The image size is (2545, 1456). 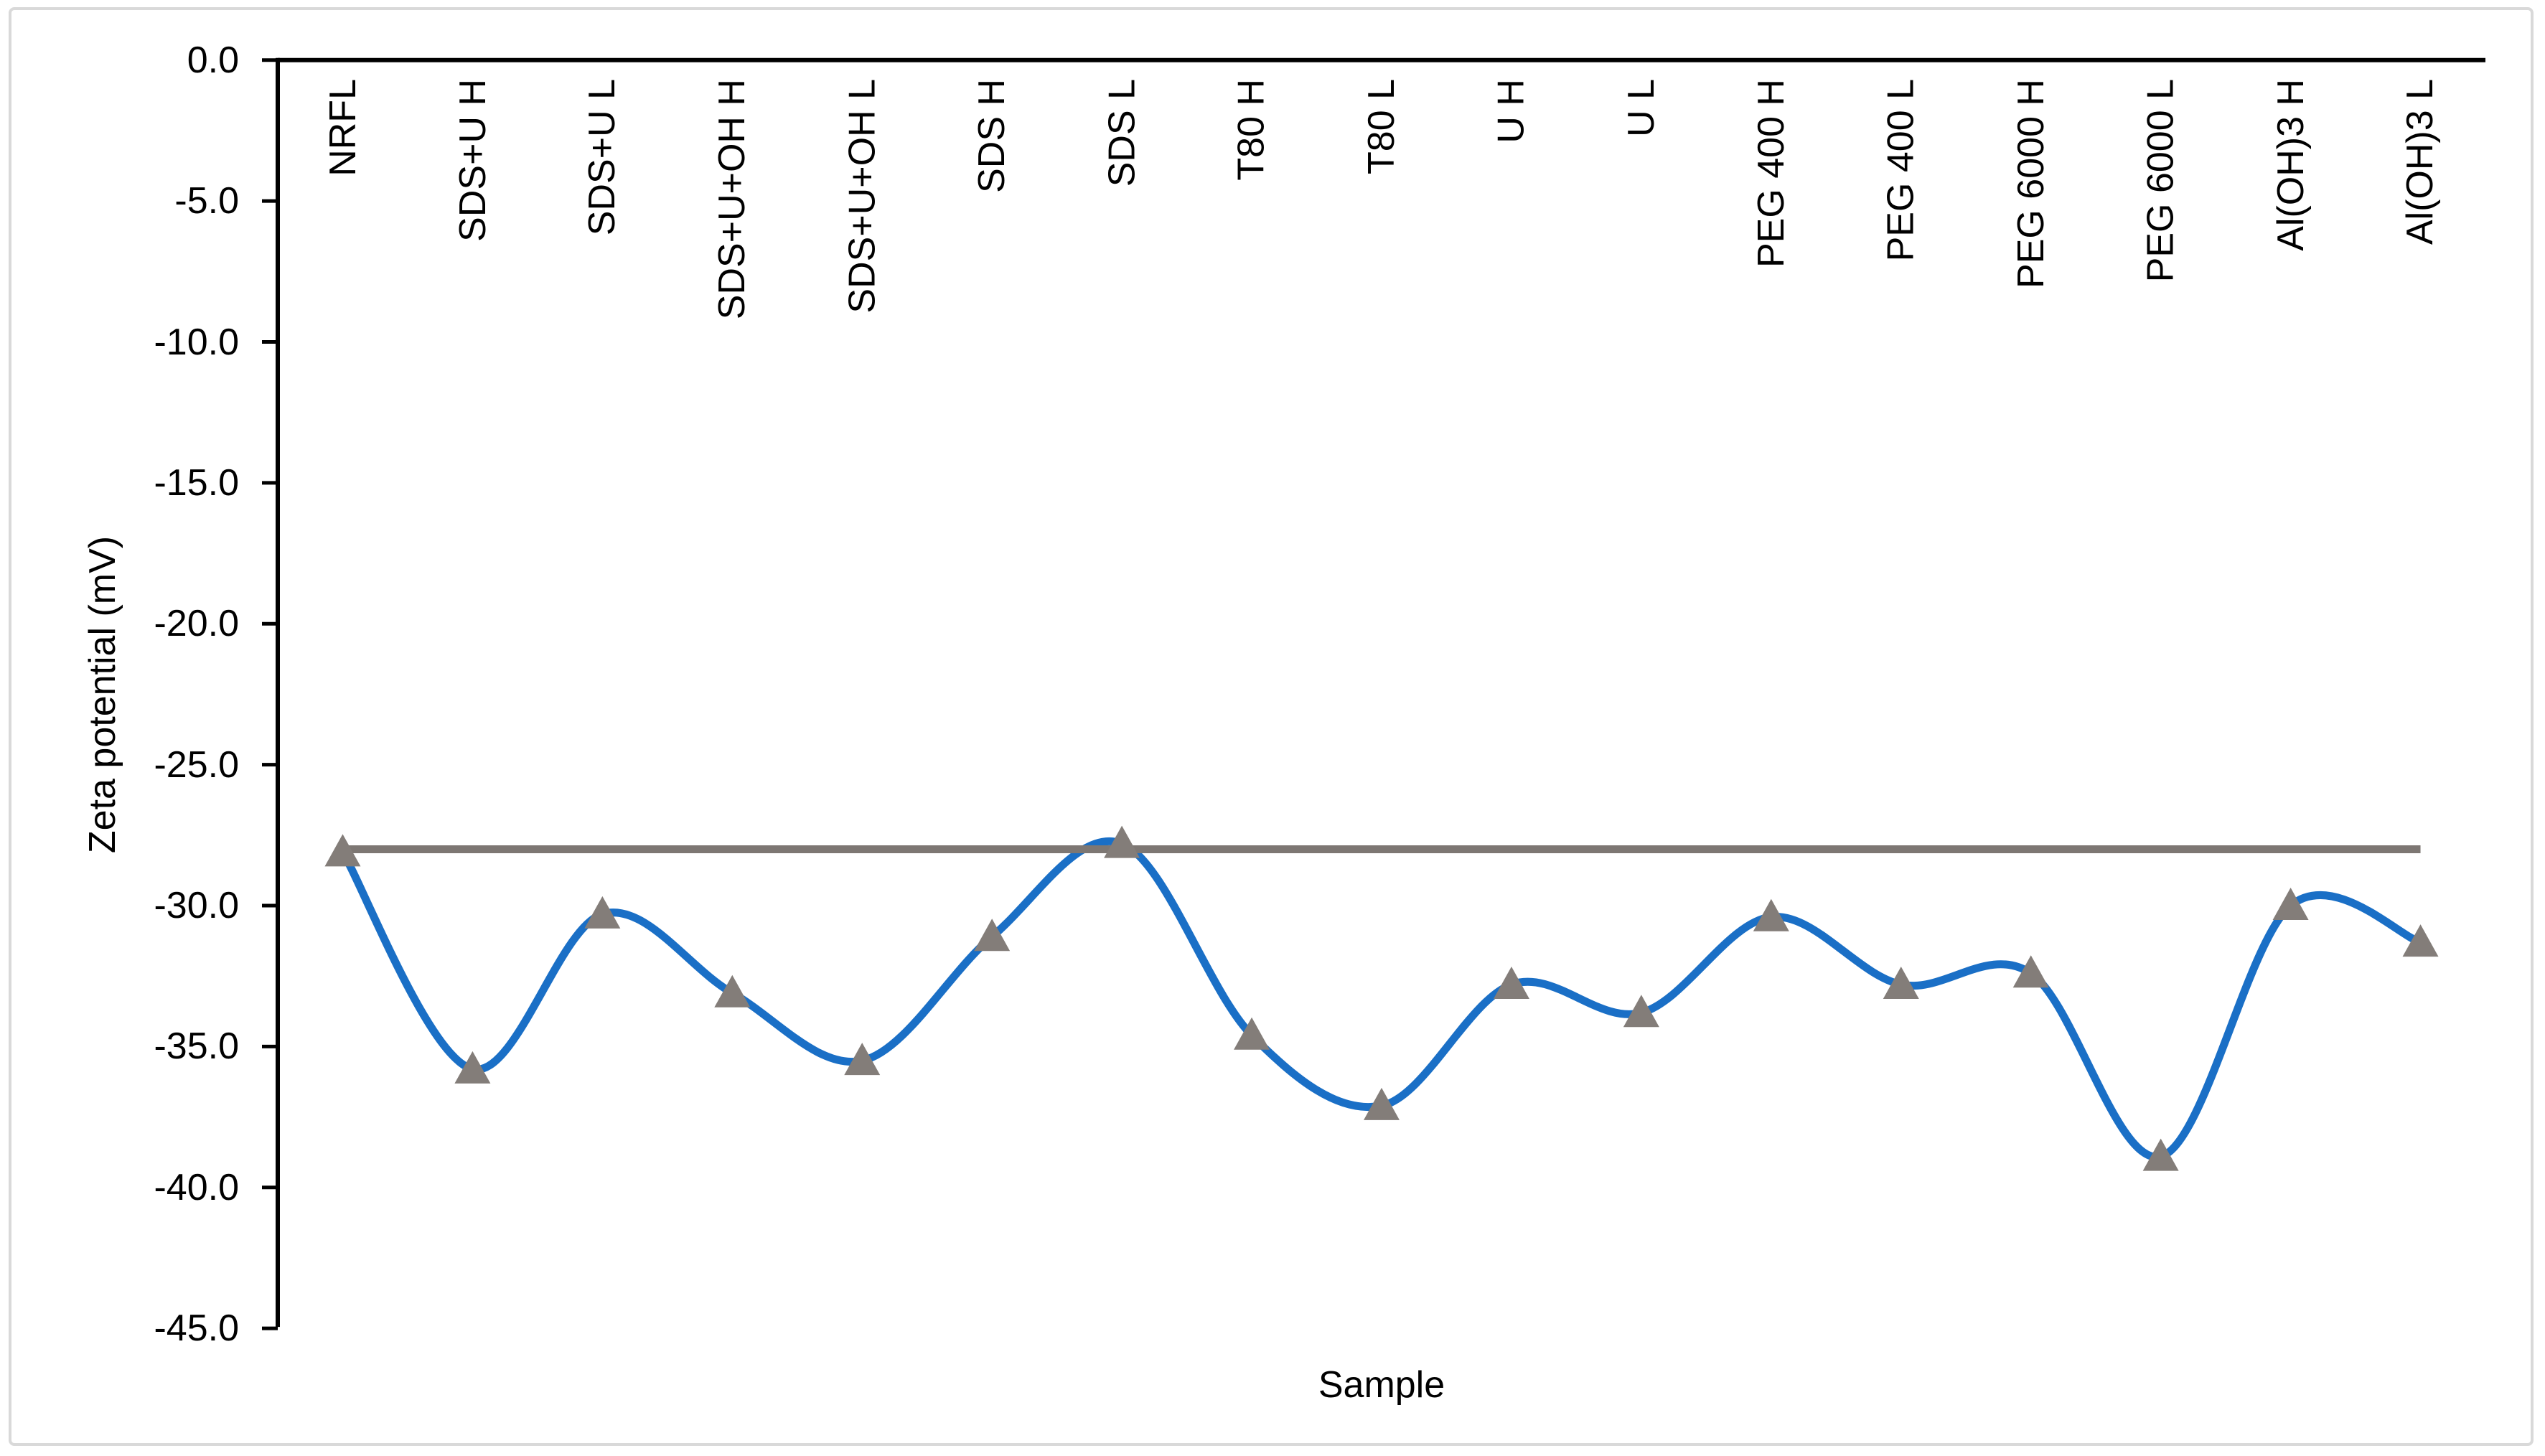 What do you see at coordinates (2031, 183) in the screenshot?
I see `x-category-label: PEG 6000 H` at bounding box center [2031, 183].